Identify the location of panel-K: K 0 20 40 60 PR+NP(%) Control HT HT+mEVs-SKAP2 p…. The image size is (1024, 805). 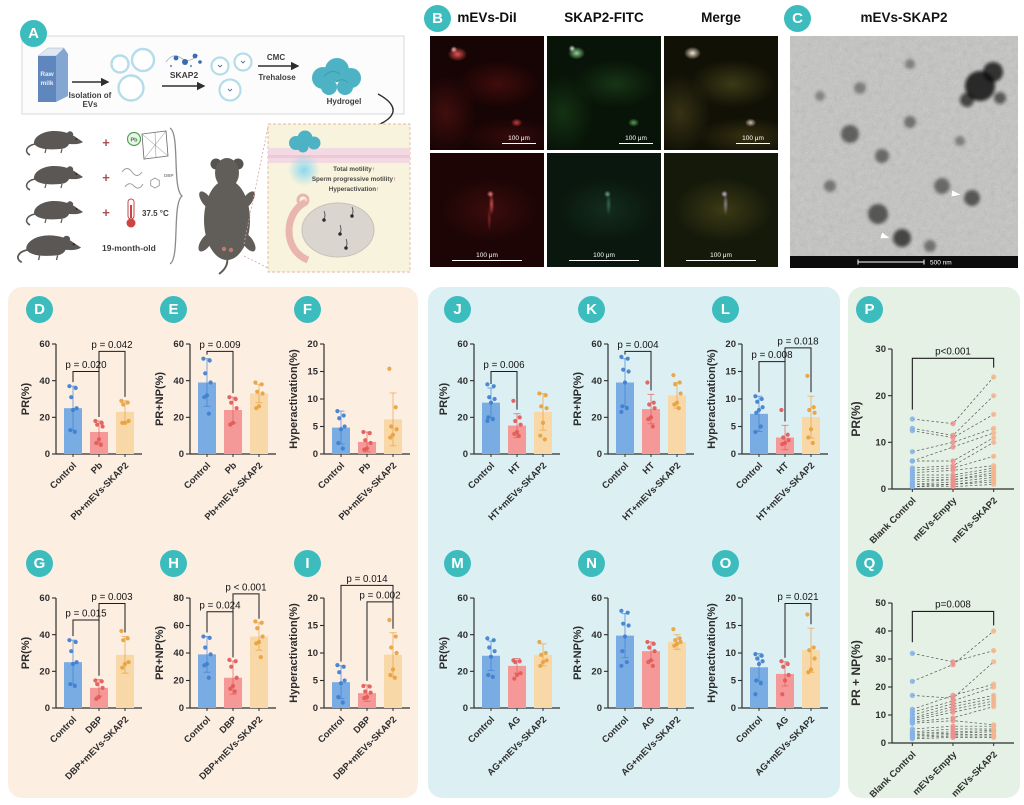
(634, 419).